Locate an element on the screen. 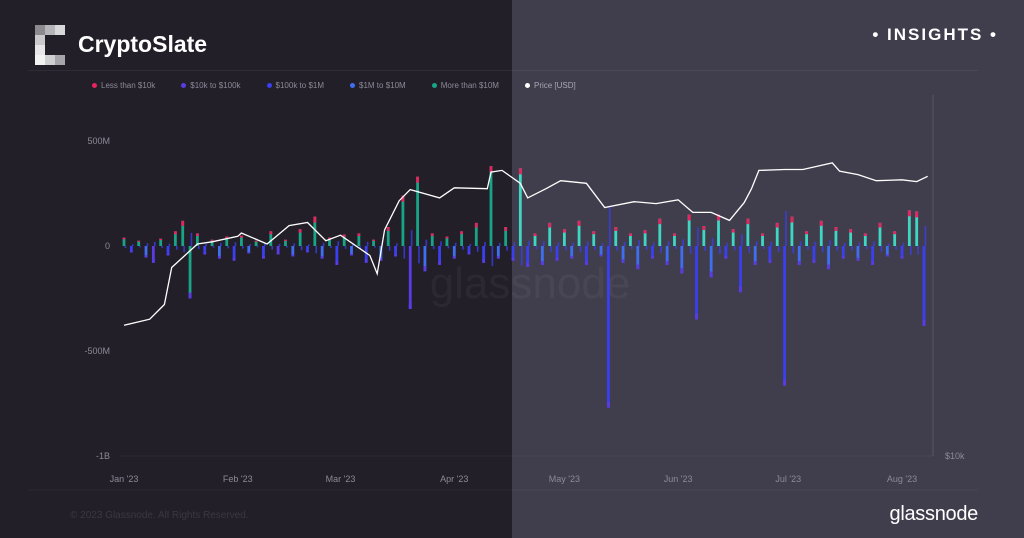  legend-item: Price [USD] is located at coordinates (550, 85).